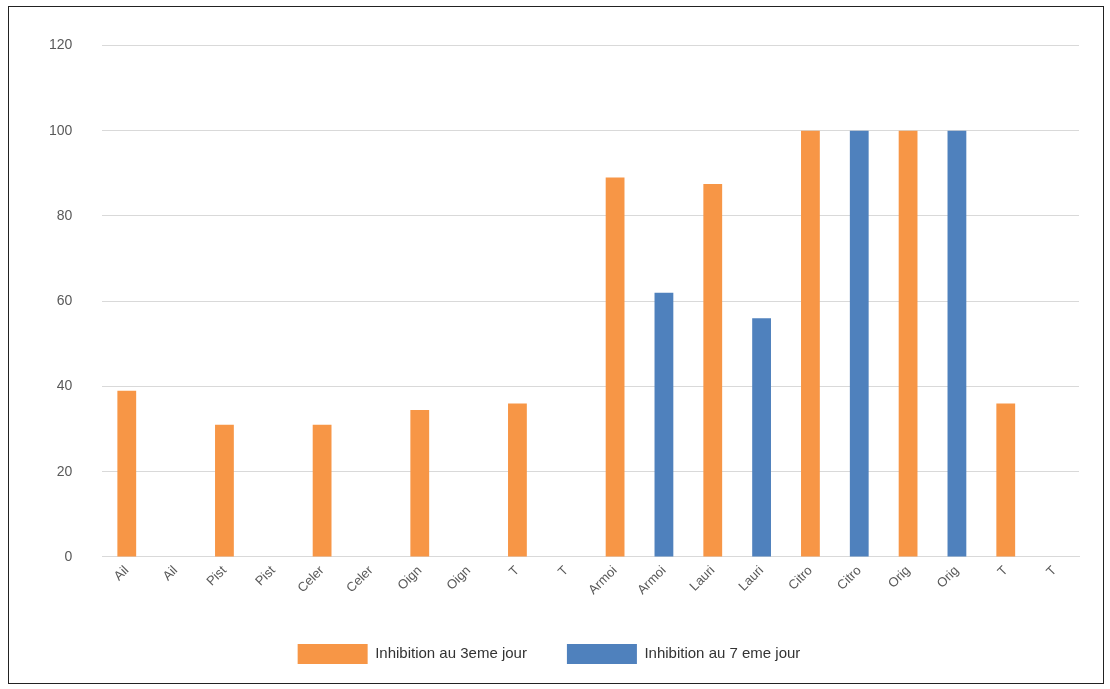 The image size is (1110, 689). Describe the element at coordinates (451, 653) in the screenshot. I see `legend-label: Inhibition au 3eme jour` at that location.